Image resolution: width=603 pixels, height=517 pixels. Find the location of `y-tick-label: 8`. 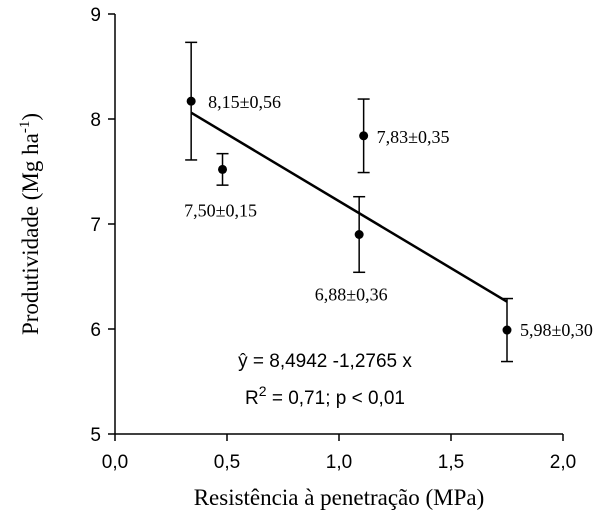

y-tick-label: 8 is located at coordinates (95, 120).